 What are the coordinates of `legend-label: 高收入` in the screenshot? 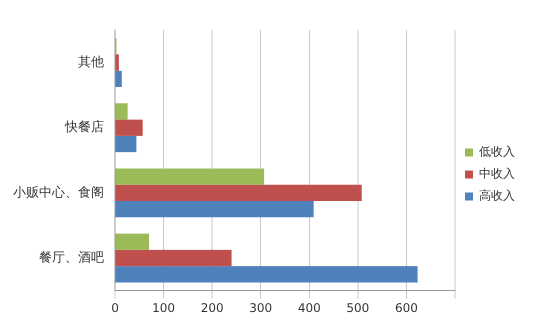 It's located at (497, 195).